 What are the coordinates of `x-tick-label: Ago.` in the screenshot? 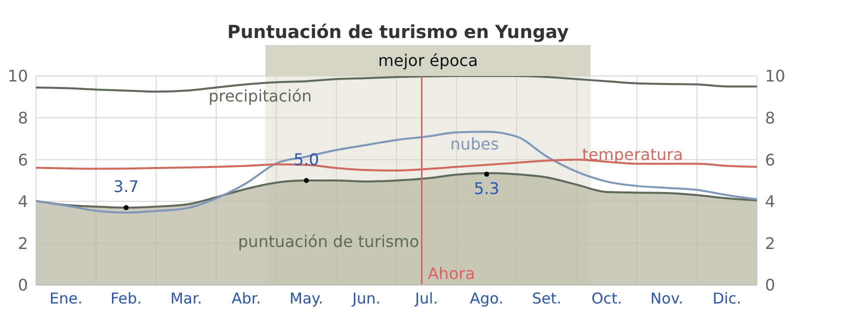 It's located at (487, 299).